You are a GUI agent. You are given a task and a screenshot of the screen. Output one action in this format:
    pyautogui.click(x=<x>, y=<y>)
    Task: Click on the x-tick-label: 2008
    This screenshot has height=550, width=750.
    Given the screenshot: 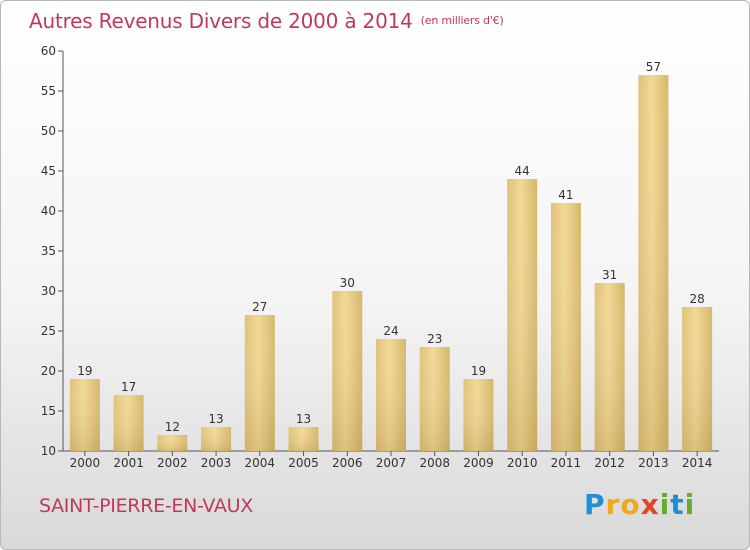 What is the action you would take?
    pyautogui.click(x=434, y=463)
    